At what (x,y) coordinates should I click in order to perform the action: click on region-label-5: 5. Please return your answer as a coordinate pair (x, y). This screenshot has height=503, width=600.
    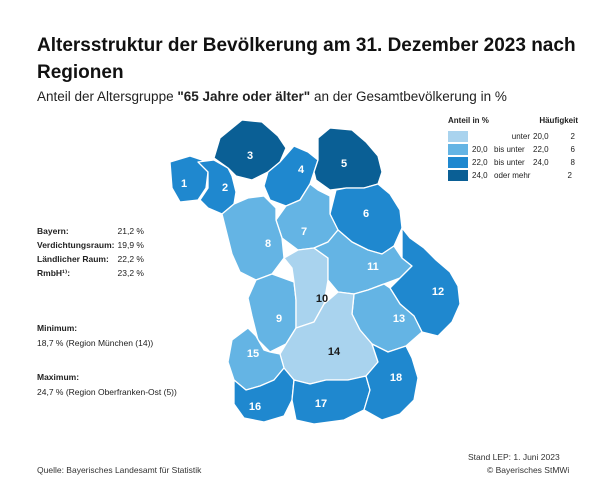
    Looking at the image, I should click on (344, 164).